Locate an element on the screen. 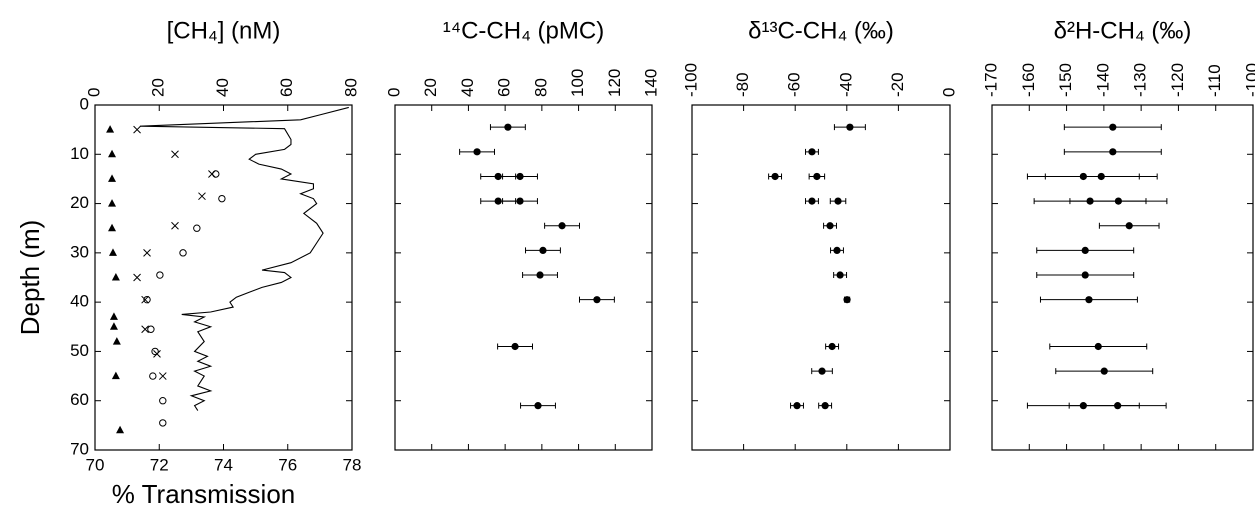 The width and height of the screenshot is (1255, 510). x2-axis-label: % Transmission is located at coordinates (204, 494).